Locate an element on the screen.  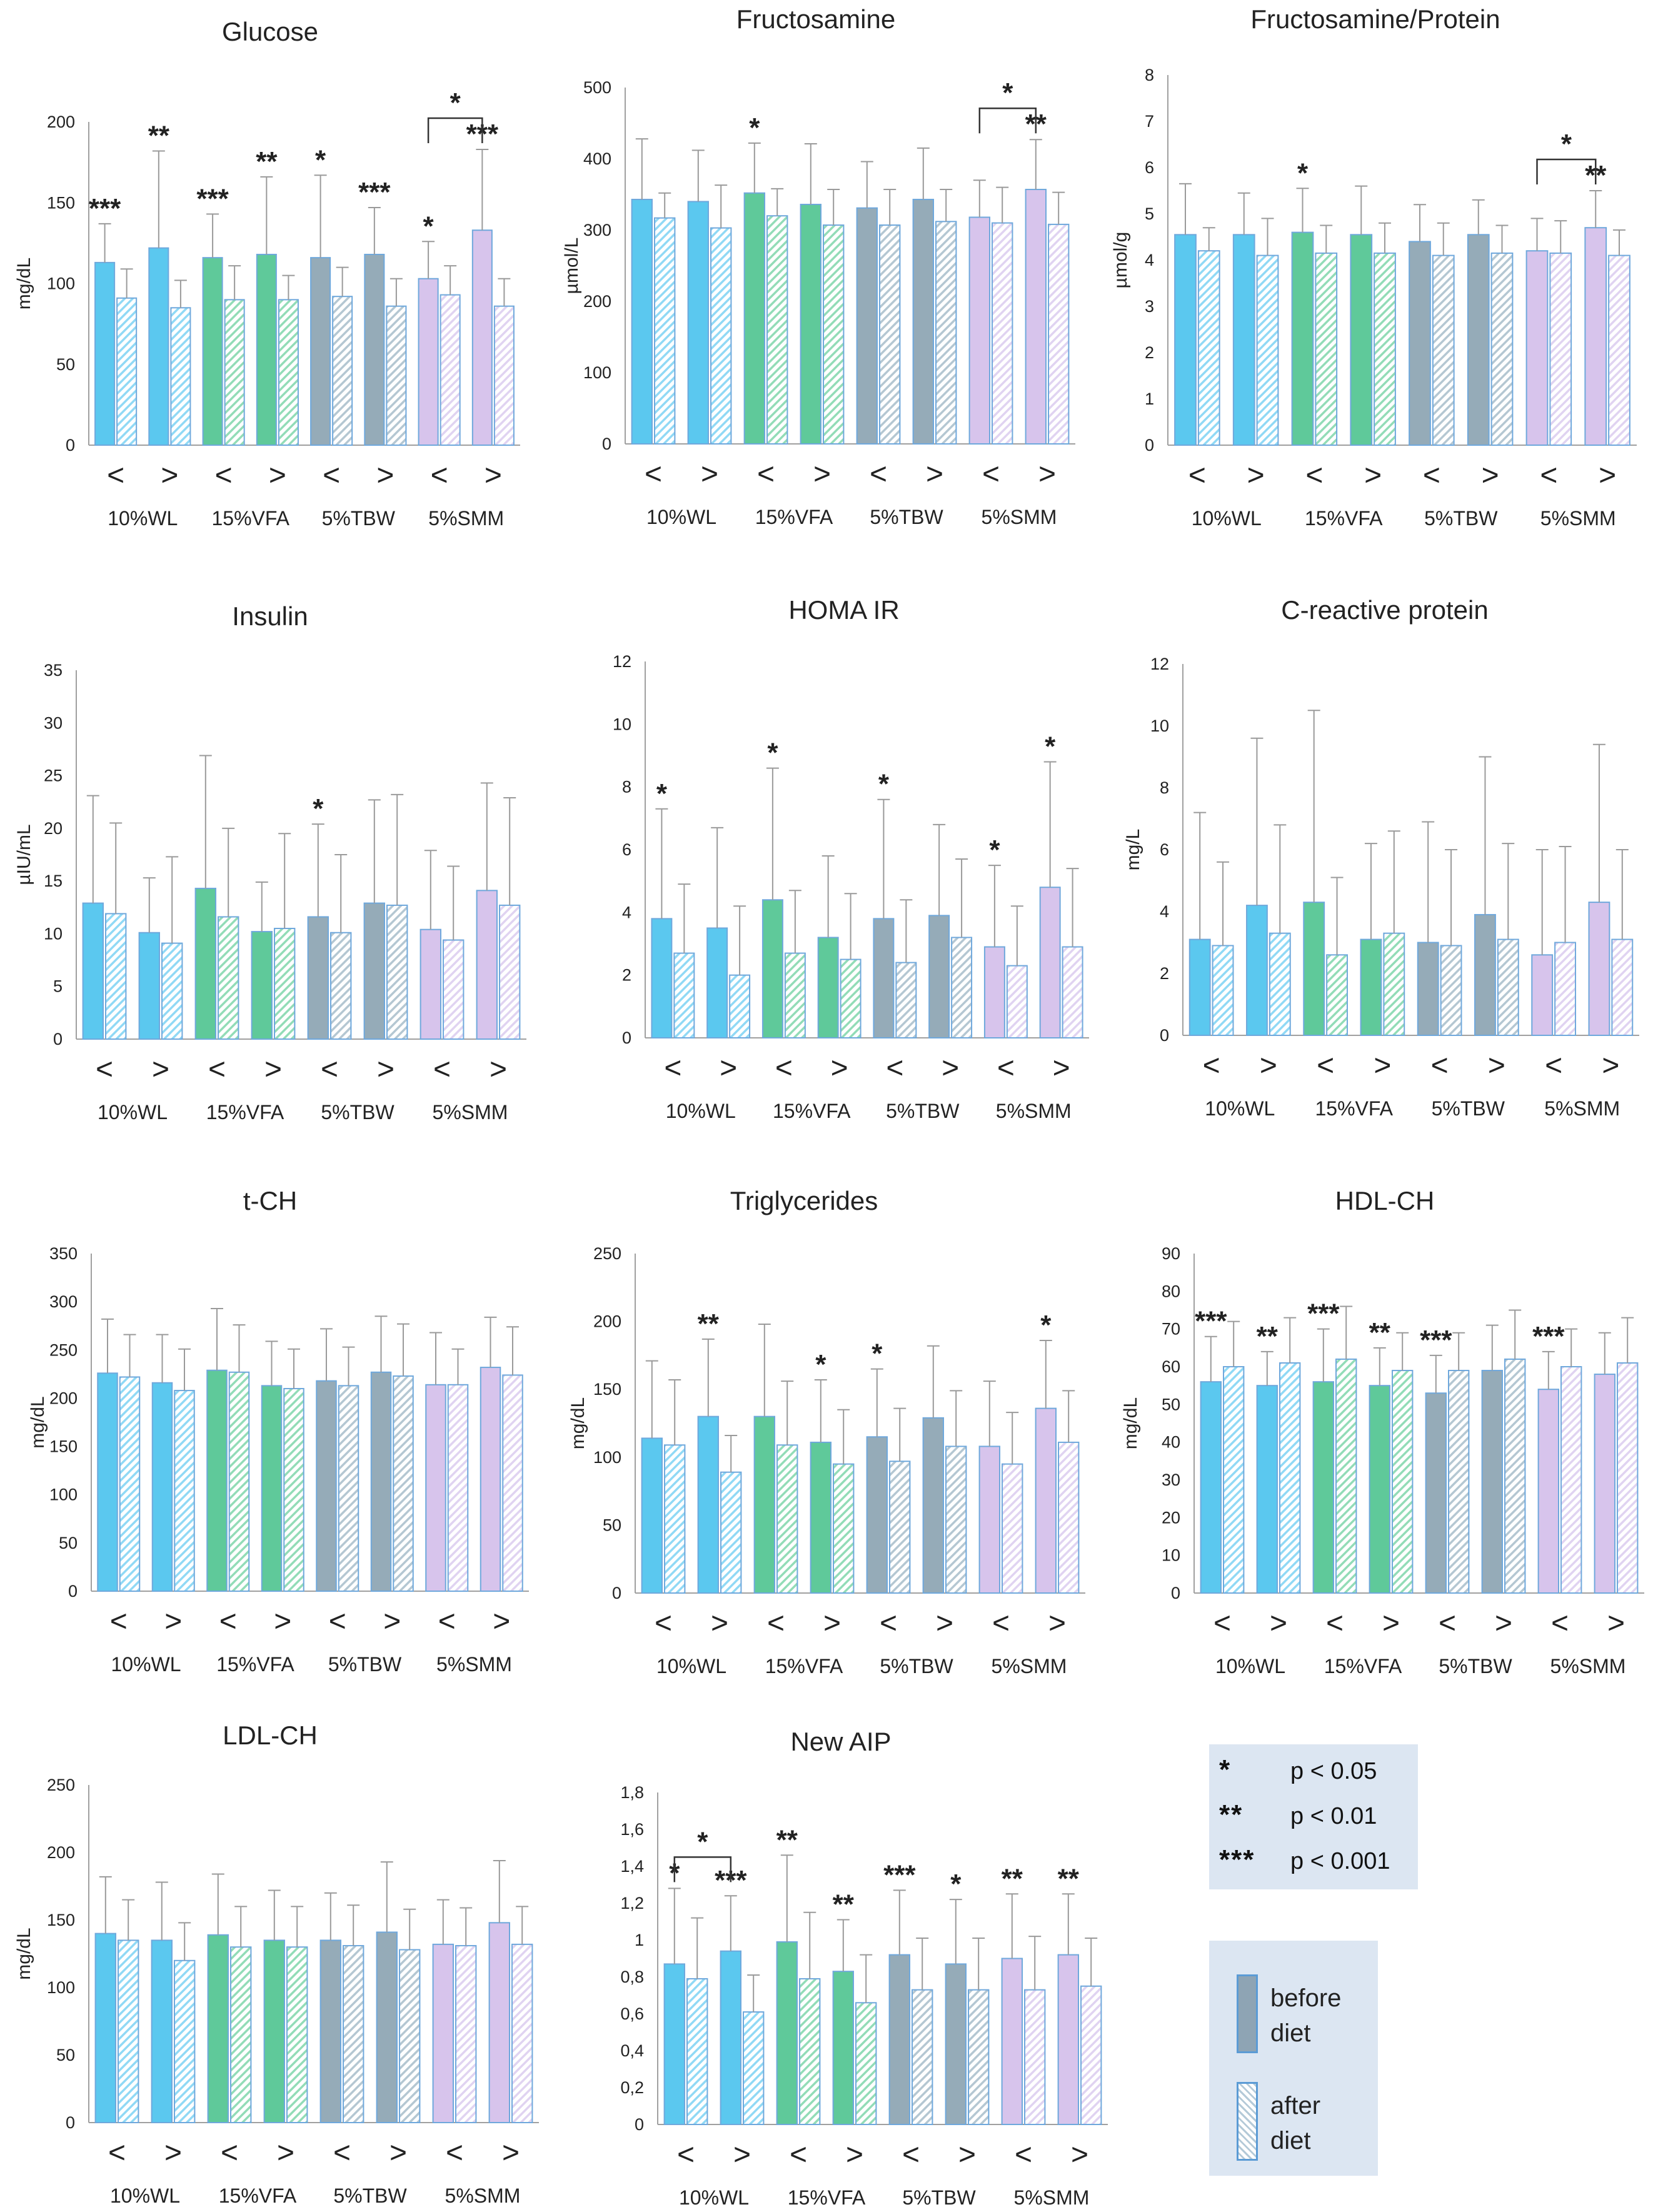
y-tick-label: 70 is located at coordinates (1171, 1329).